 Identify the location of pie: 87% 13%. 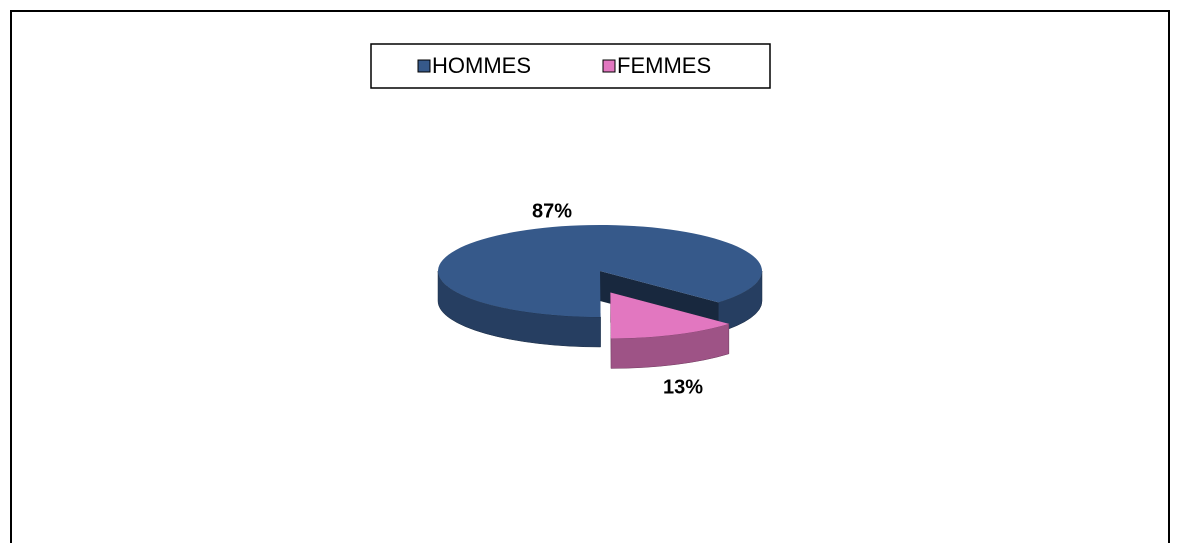
(600, 299).